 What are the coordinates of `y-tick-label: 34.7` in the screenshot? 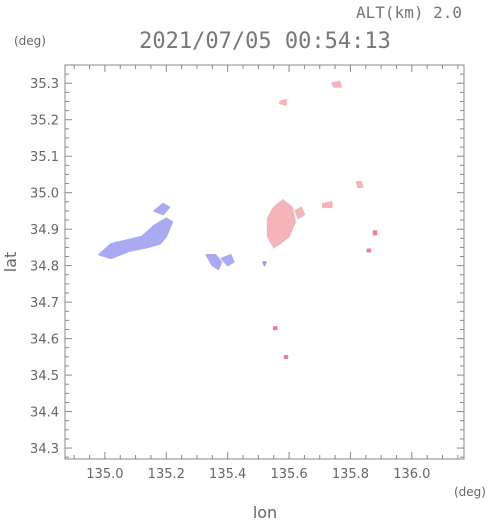 It's located at (44, 303).